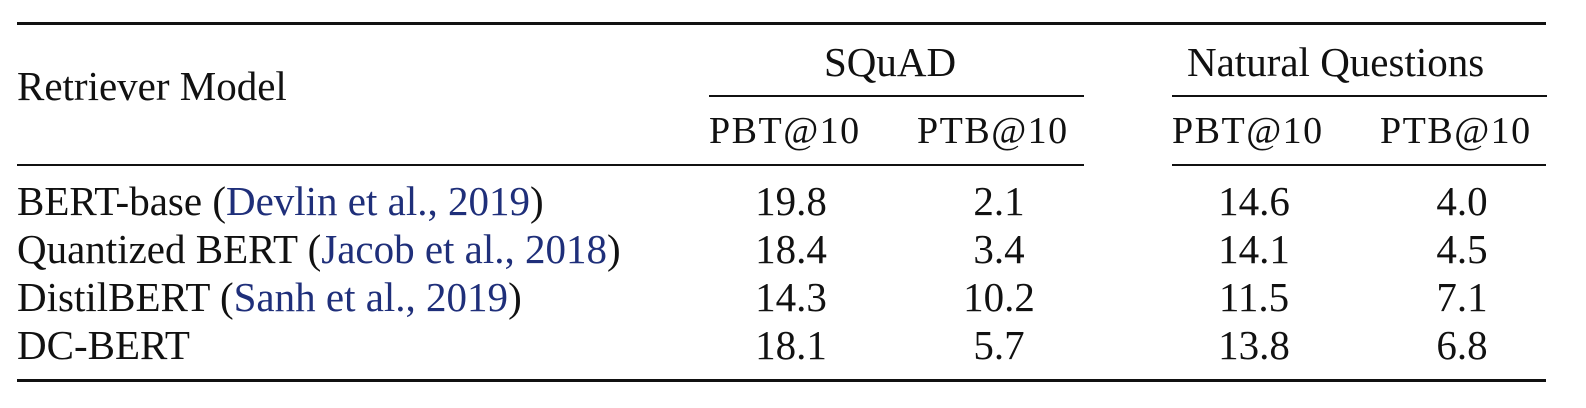 This screenshot has width=1586, height=408. Describe the element at coordinates (781, 380) in the screenshot. I see `bottom-rule` at that location.